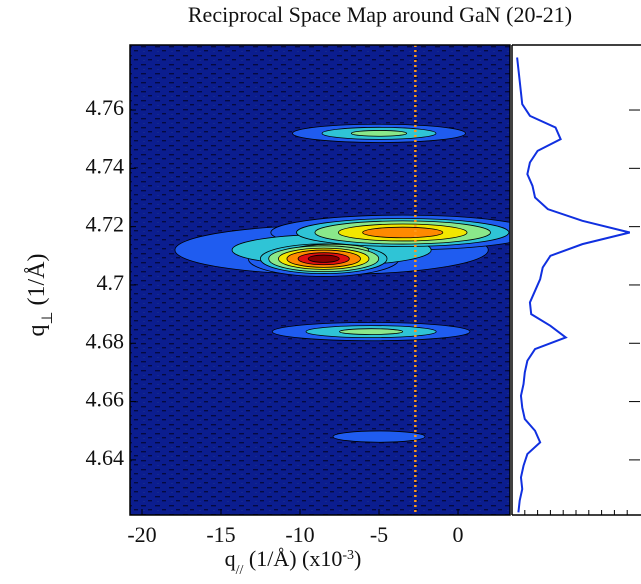 The image size is (641, 584). Describe the element at coordinates (458, 534) in the screenshot. I see `x-tick-label: 0` at that location.